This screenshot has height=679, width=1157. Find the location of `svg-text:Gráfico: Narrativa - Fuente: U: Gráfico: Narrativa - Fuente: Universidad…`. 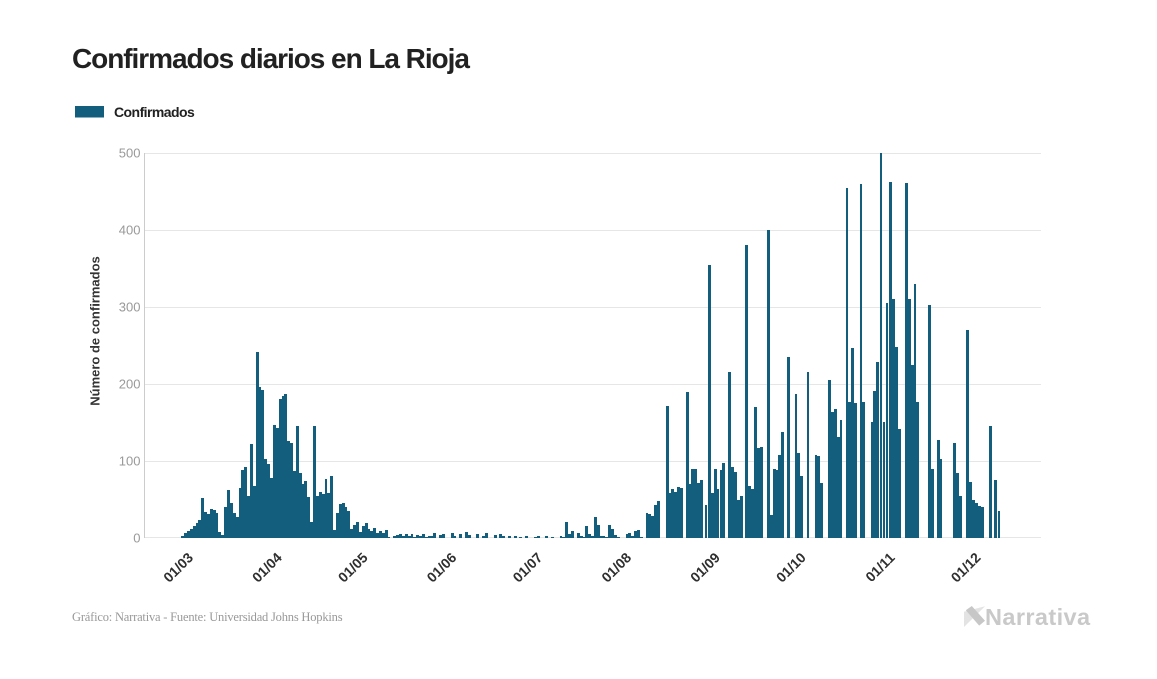

svg-text:Gráfico: Narrativa - Fuente: U: Gráfico: Narrativa - Fuente: Universidad… is located at coordinates (207, 617).